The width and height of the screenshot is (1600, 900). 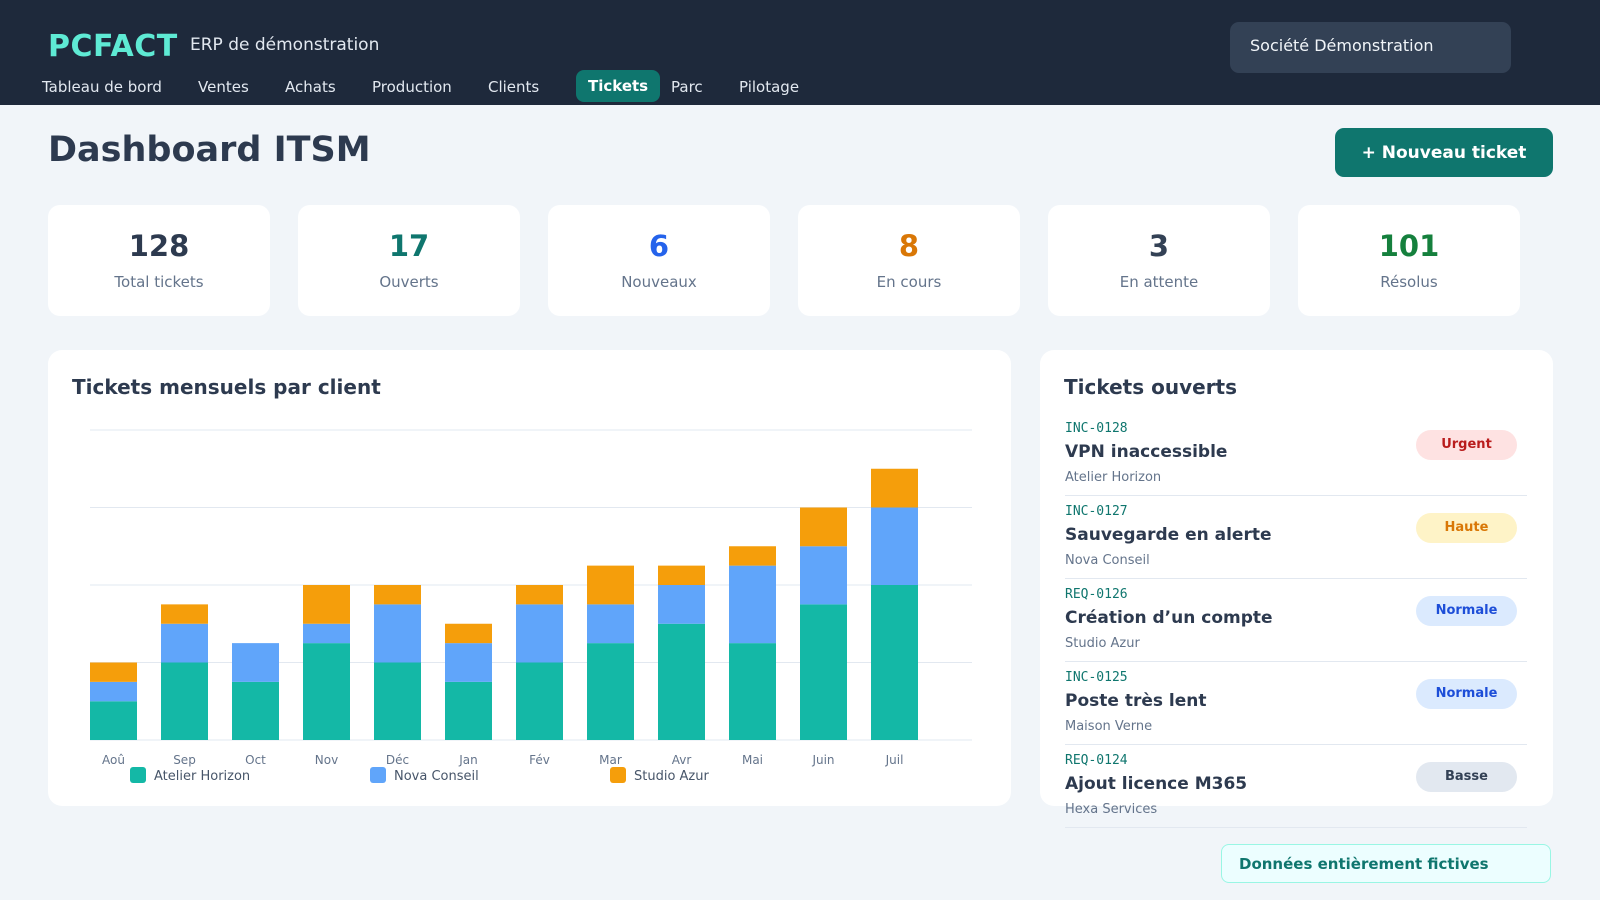 What do you see at coordinates (202, 776) in the screenshot?
I see `legend-label: Atelier Horizon` at bounding box center [202, 776].